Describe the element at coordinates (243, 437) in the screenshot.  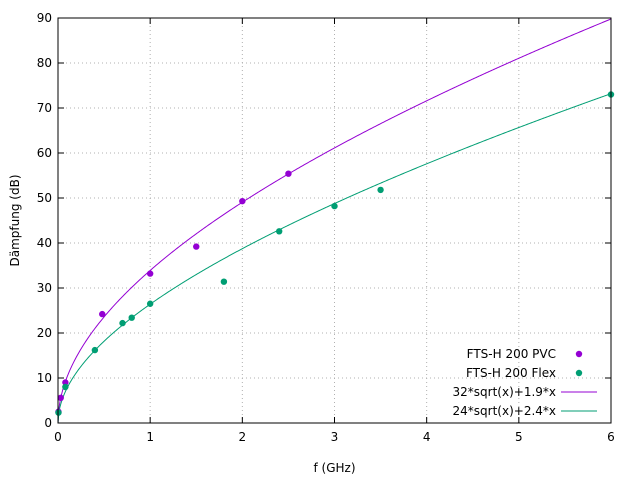
I see `x-tick-label: 2` at that location.